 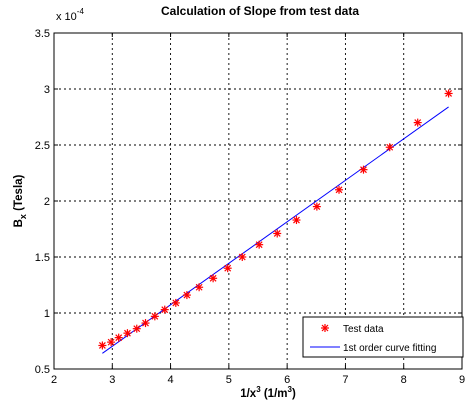 I want to click on x-tick-label: 8, so click(x=404, y=380).